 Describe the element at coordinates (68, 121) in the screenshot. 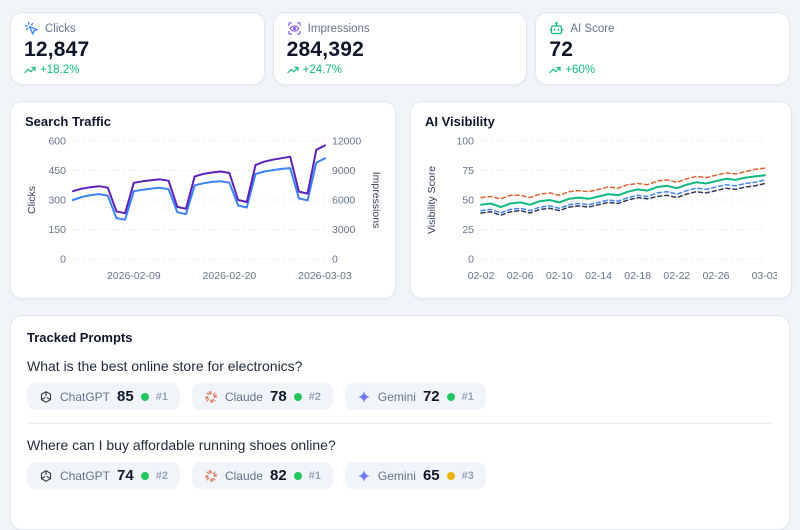

I see `chart-title: Search Traffic` at that location.